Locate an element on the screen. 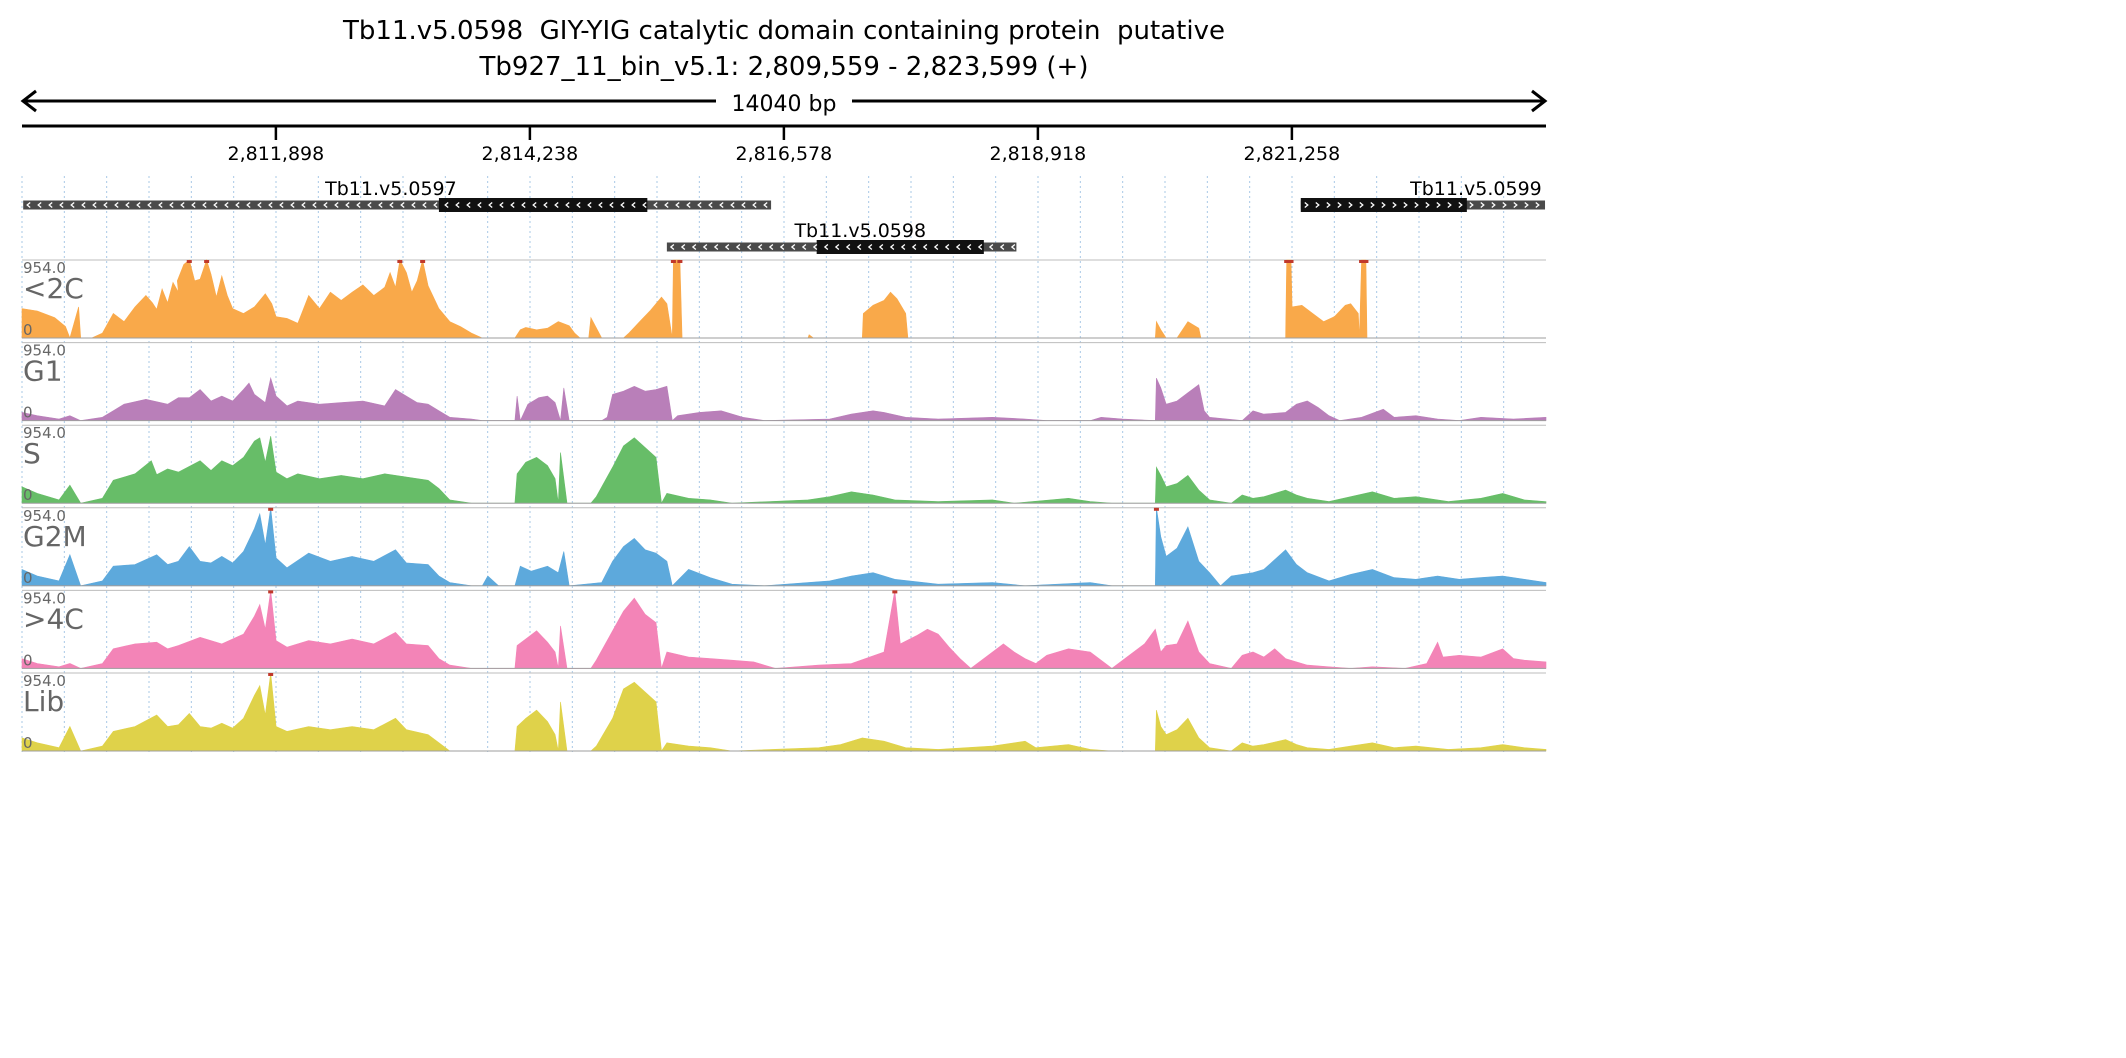  ruler-tick-label: 2,818,918 is located at coordinates (1038, 154).